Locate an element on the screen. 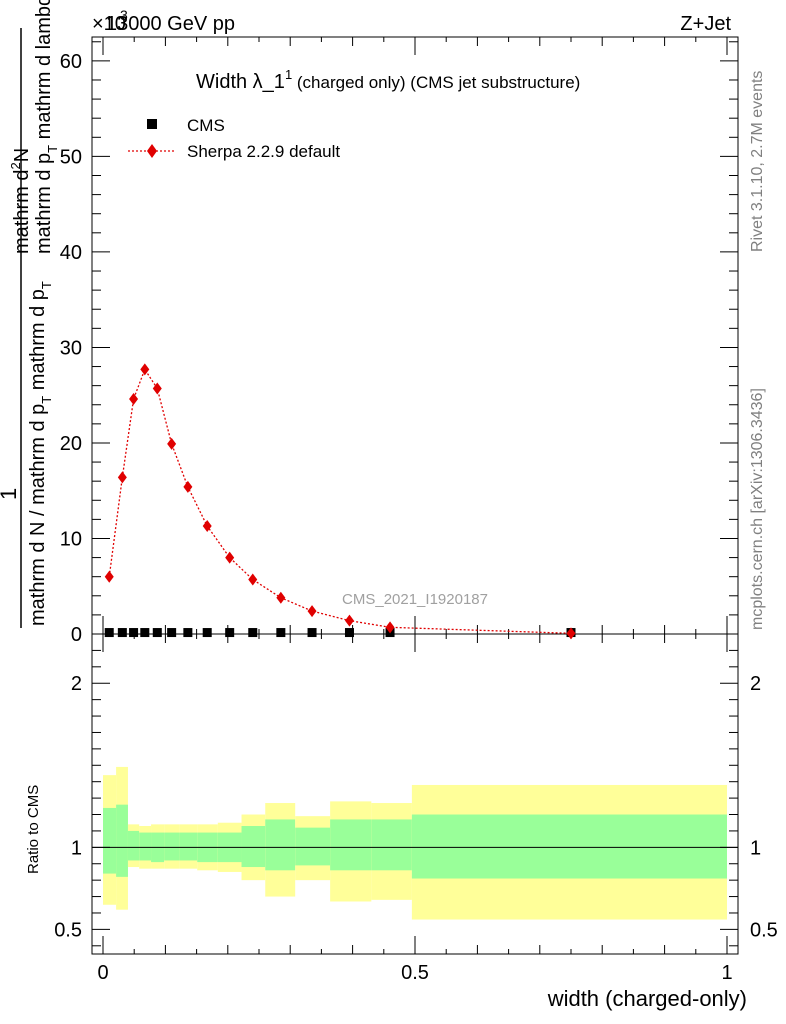 The image size is (786, 1024). legend-marker-cms is located at coordinates (152, 124).